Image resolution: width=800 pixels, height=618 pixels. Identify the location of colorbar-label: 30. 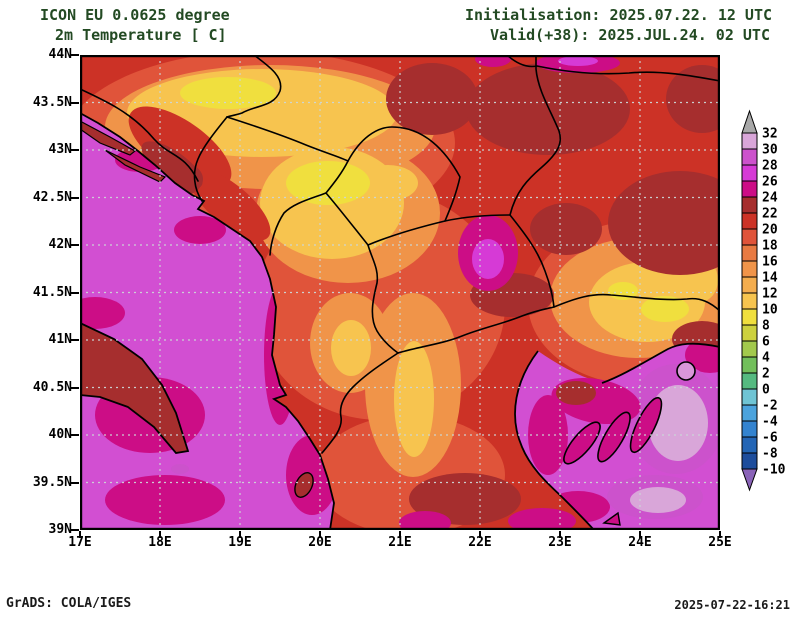
(770, 150).